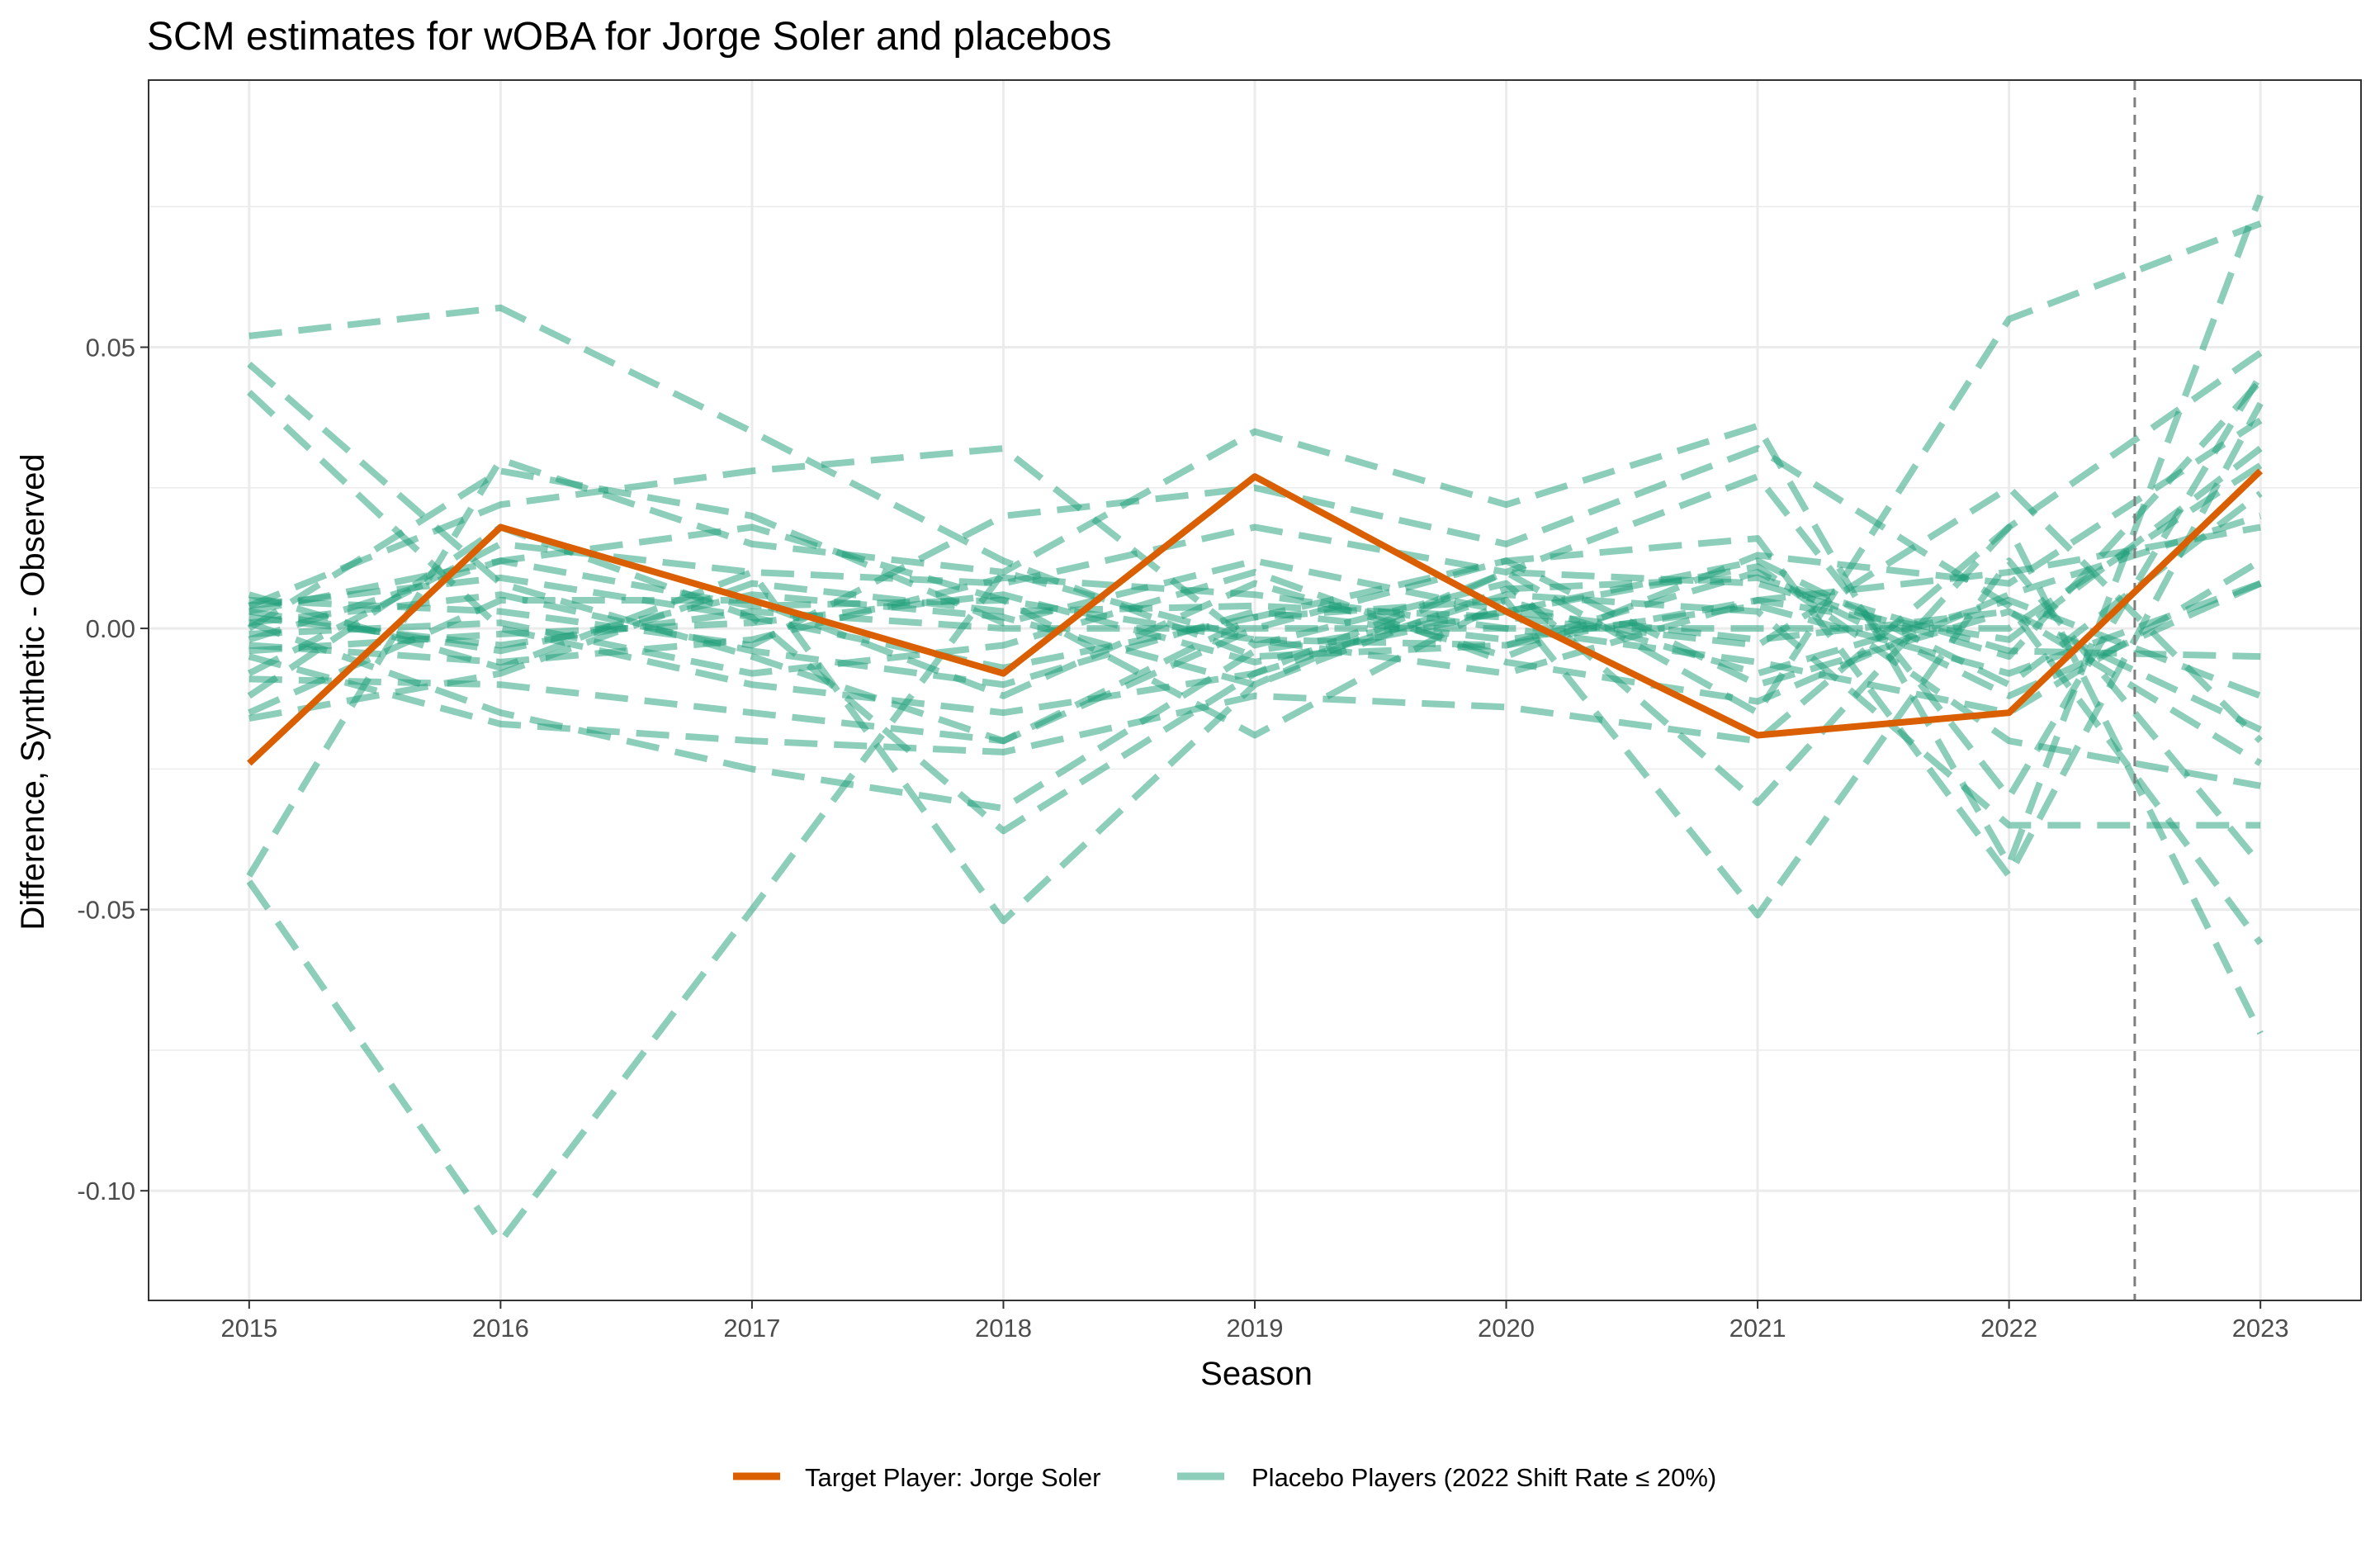 This screenshot has height=1544, width=2380. Describe the element at coordinates (1757, 1329) in the screenshot. I see `x-tick-label: 2021` at that location.